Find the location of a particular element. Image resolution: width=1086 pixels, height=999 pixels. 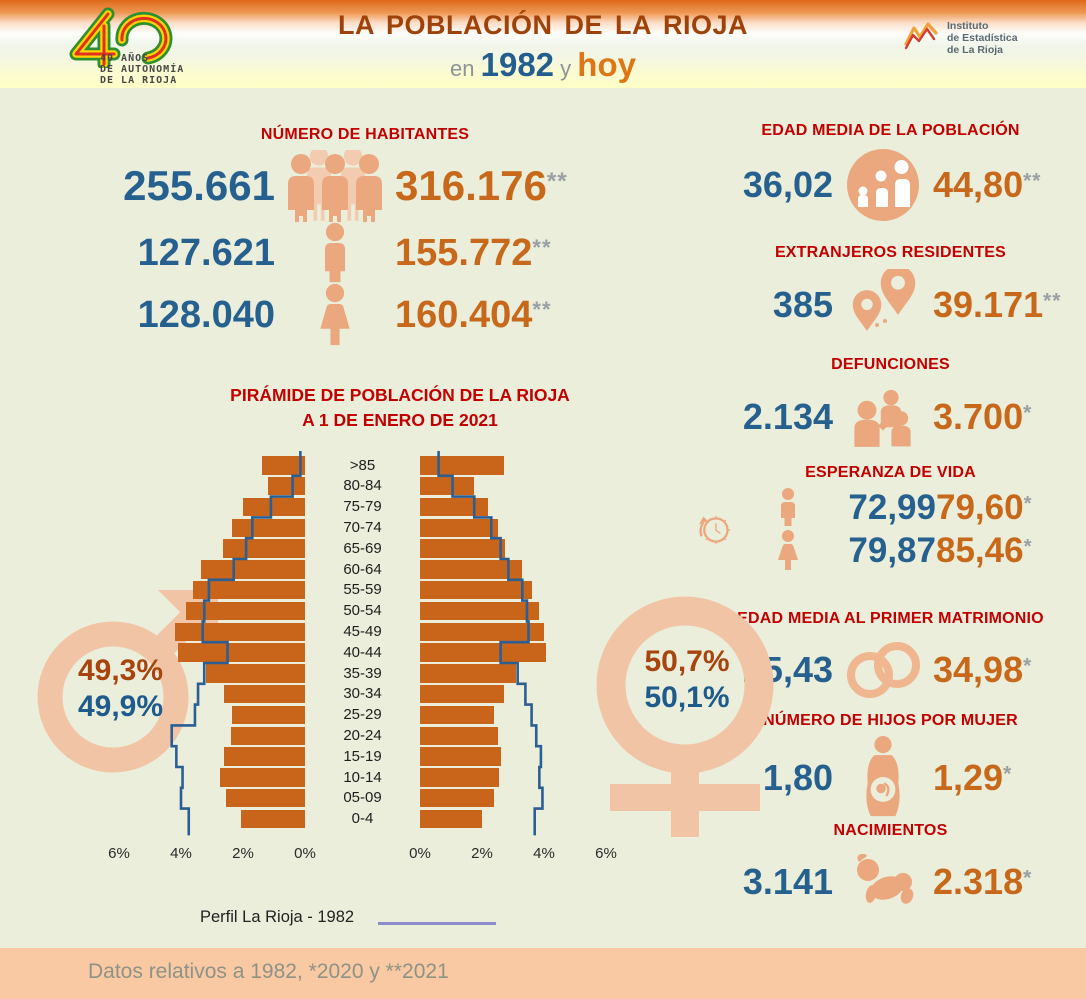

pyramid-age-label: 60-64 is located at coordinates (362, 569).